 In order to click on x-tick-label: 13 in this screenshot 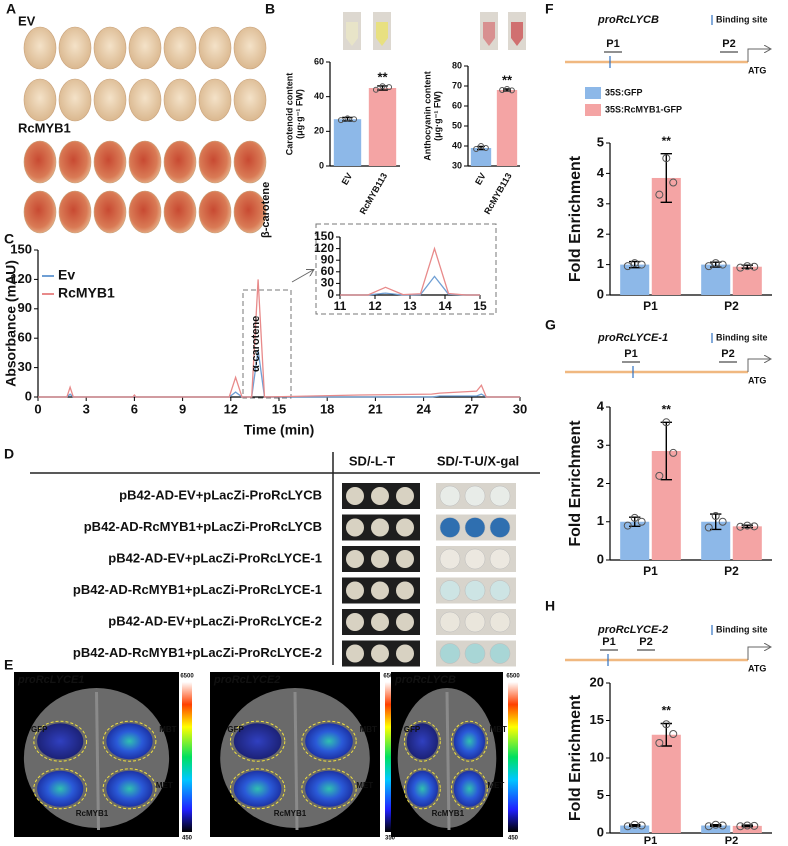, I will do `click(410, 306)`.